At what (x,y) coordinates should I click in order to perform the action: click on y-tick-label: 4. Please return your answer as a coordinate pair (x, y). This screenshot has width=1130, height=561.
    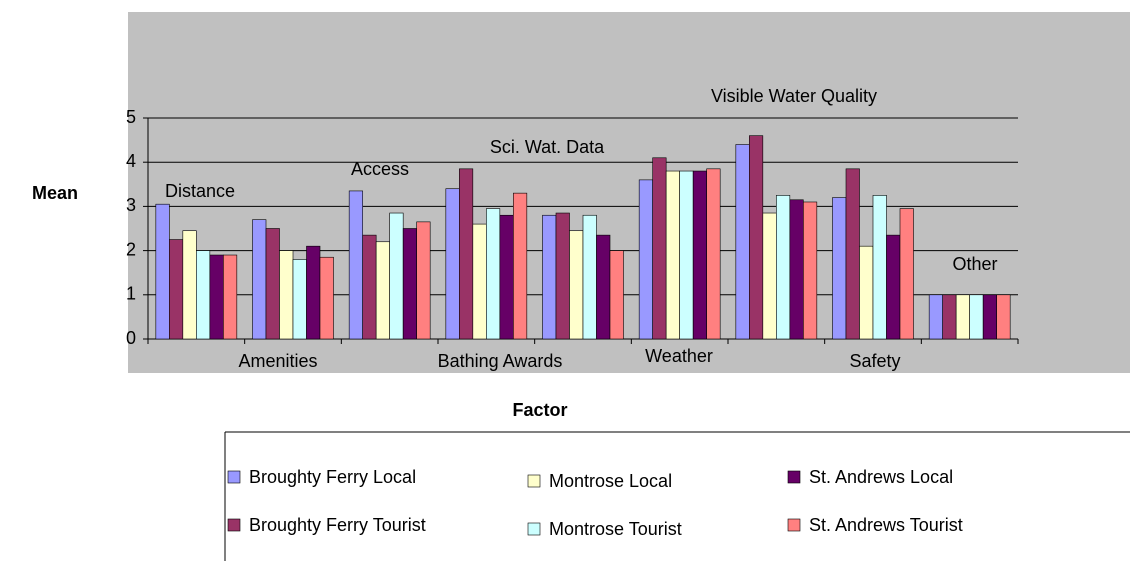
    Looking at the image, I should click on (131, 161).